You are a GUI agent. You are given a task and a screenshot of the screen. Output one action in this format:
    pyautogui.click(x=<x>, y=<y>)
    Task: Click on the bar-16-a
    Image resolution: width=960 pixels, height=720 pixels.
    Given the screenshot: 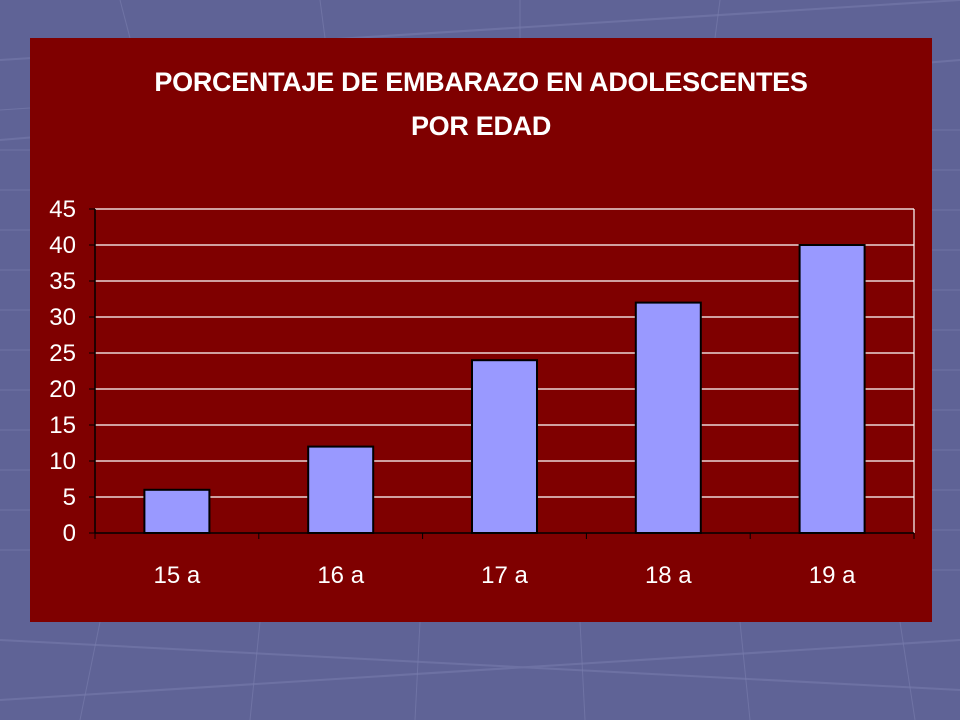 What is the action you would take?
    pyautogui.click(x=341, y=490)
    